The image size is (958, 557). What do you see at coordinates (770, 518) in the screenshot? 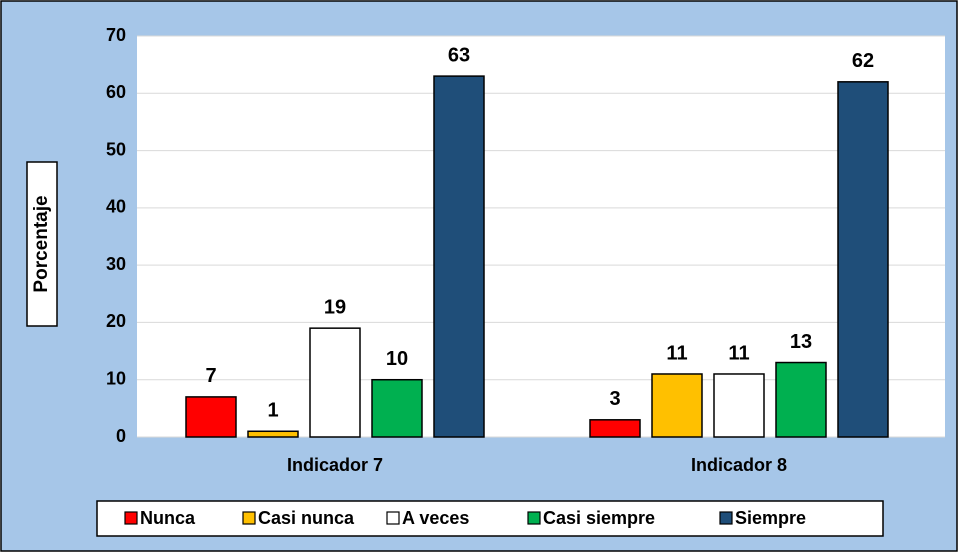
I see `legend-label: Siempre` at bounding box center [770, 518].